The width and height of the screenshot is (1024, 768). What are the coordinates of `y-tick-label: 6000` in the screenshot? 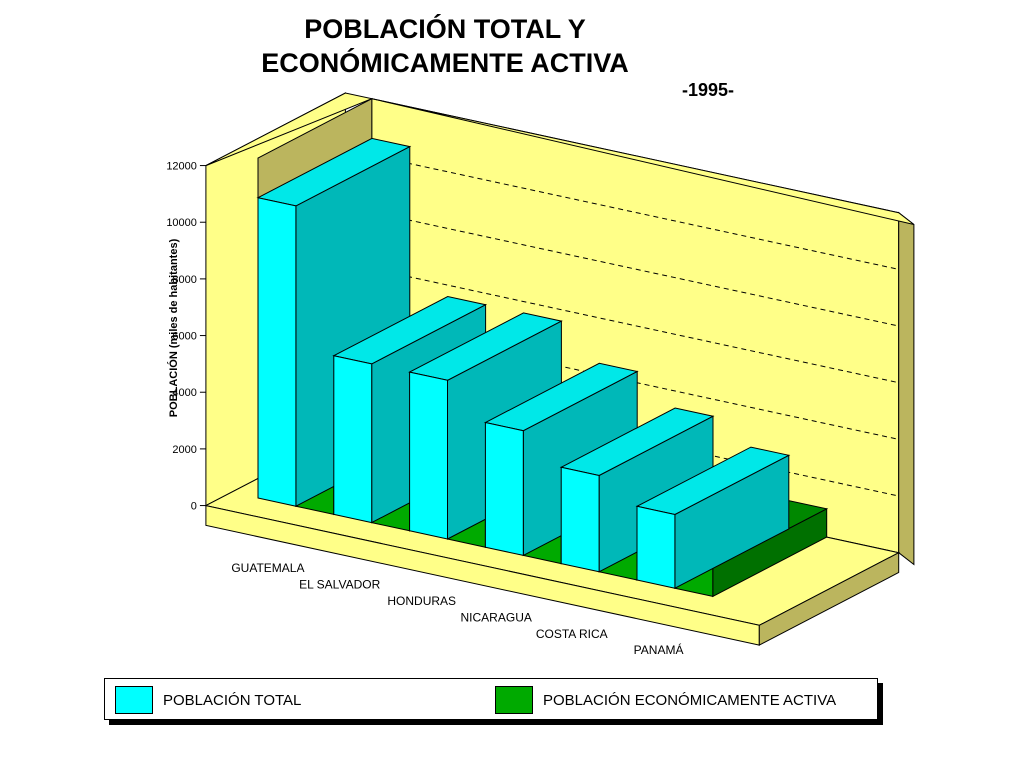 It's located at (184, 337).